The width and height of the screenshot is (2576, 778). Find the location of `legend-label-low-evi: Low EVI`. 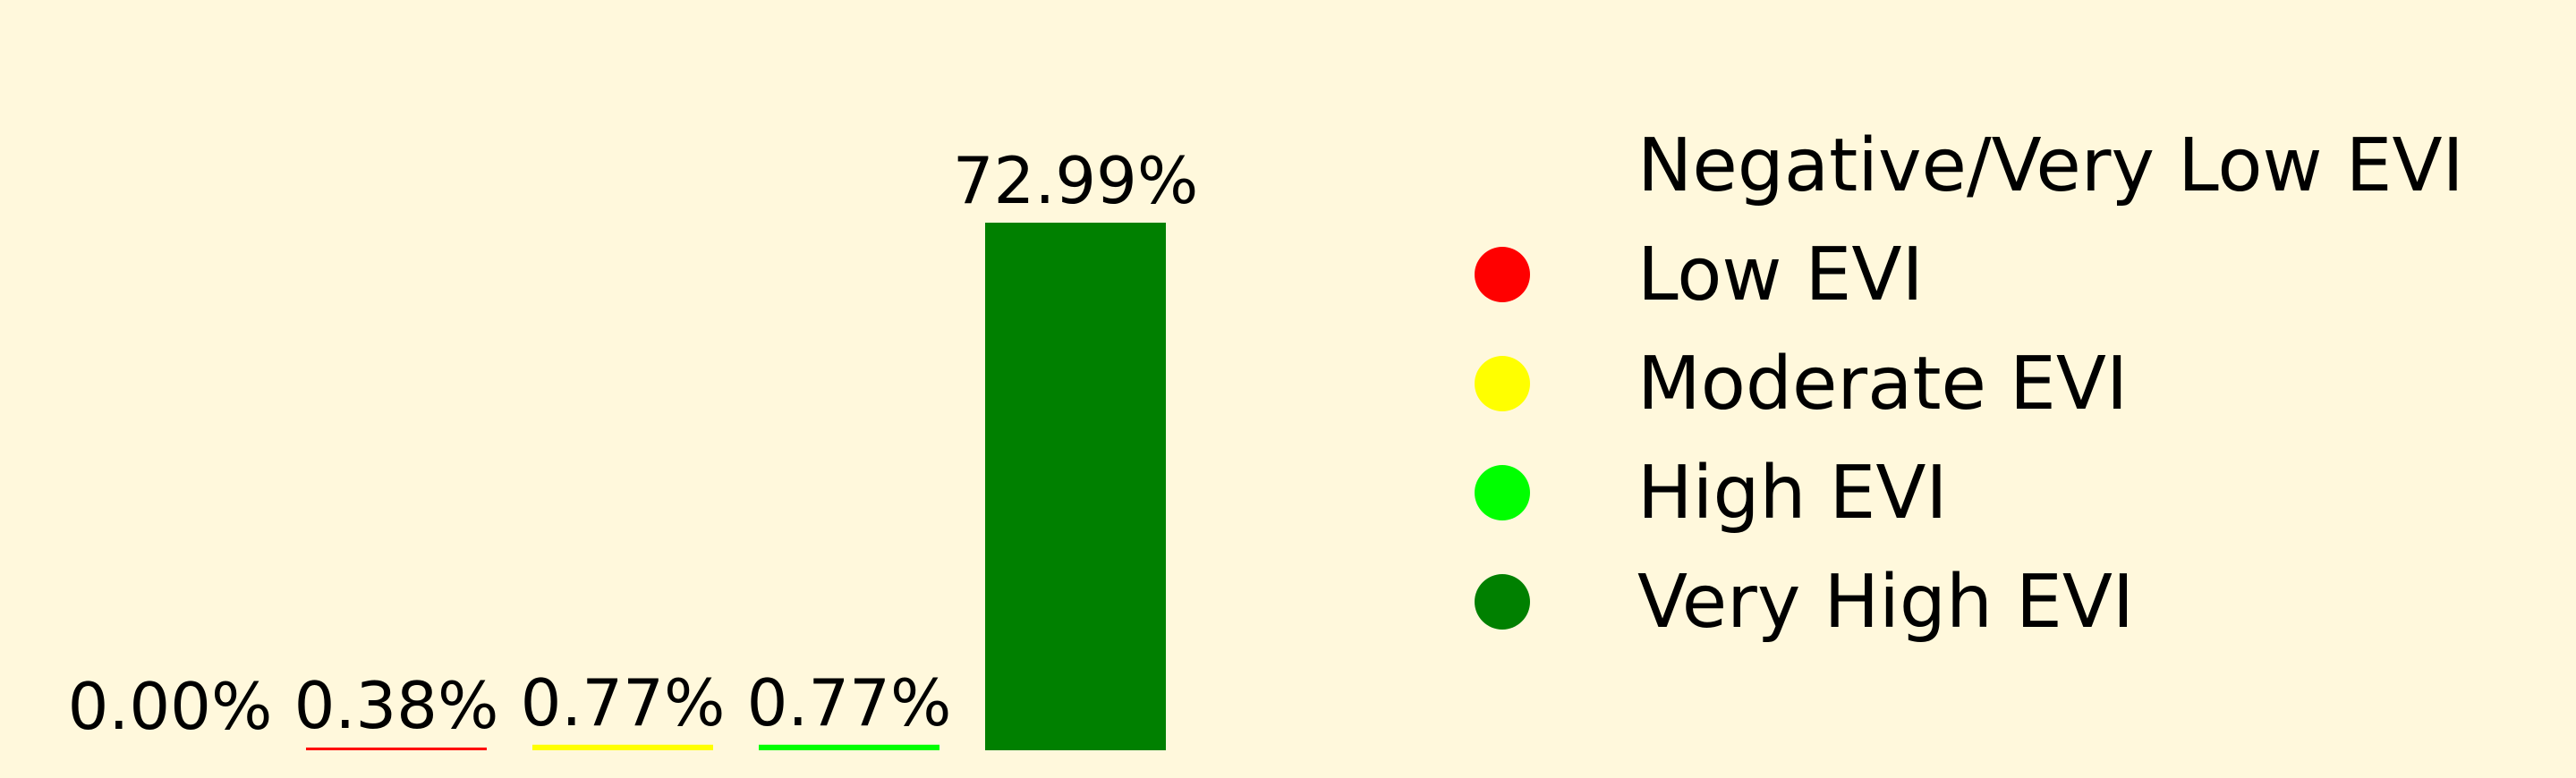

legend-label-low-evi: Low EVI is located at coordinates (1780, 275).